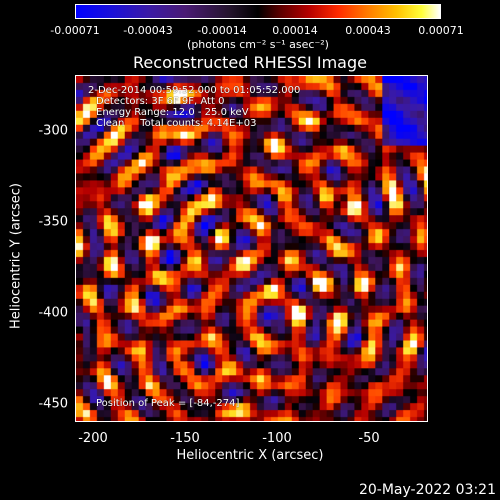 The height and width of the screenshot is (500, 500). I want to click on y-tick-label: -300, so click(53, 131).